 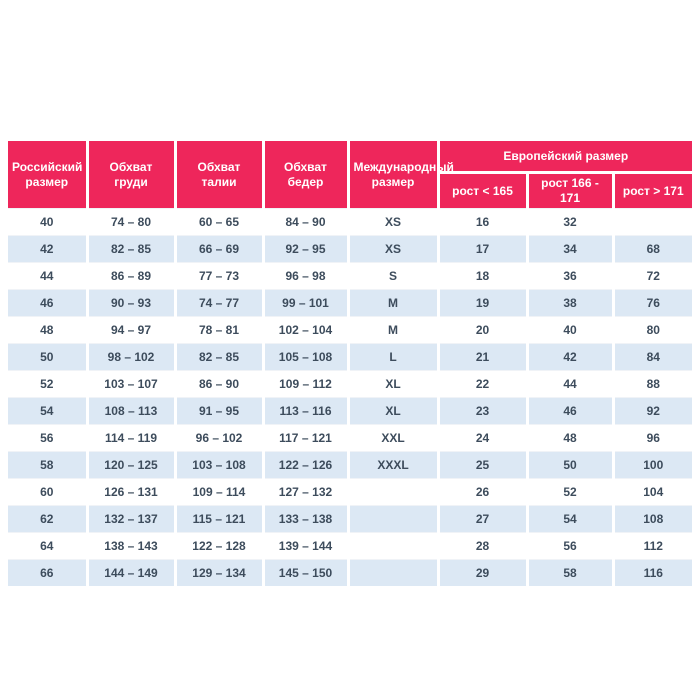 What do you see at coordinates (218, 175) in the screenshot?
I see `col-header-waist: Обхват талии` at bounding box center [218, 175].